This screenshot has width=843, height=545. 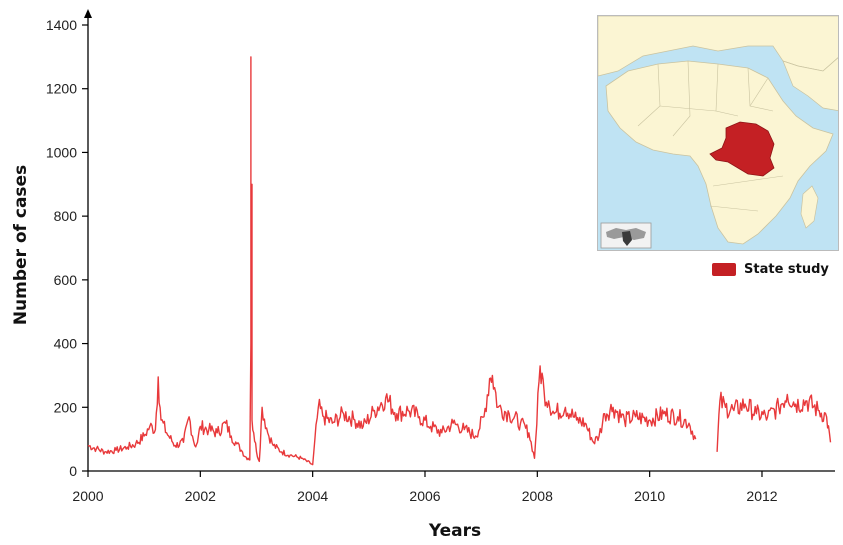 What do you see at coordinates (66, 216) in the screenshot?
I see `y-tick-label: 800` at bounding box center [66, 216].